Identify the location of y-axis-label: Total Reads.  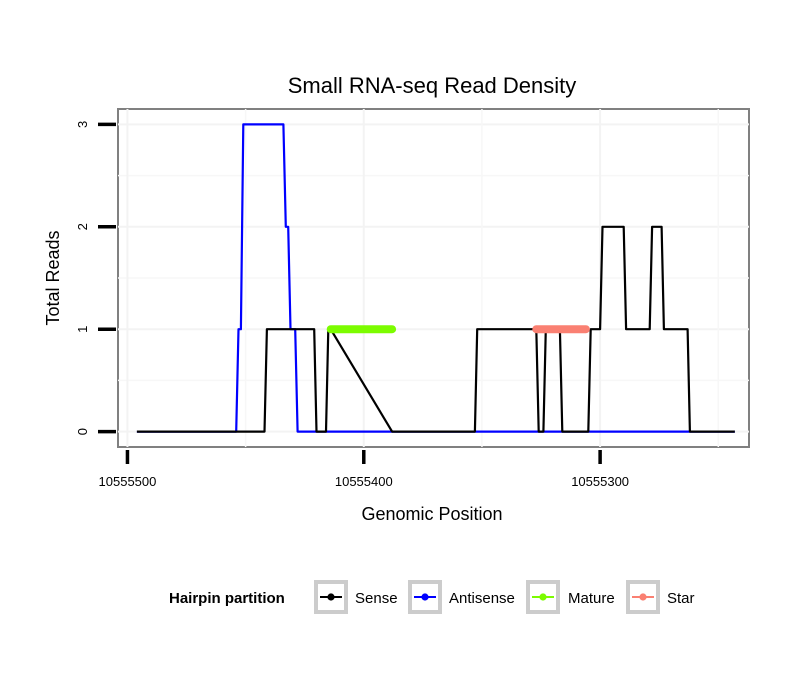
(53, 277).